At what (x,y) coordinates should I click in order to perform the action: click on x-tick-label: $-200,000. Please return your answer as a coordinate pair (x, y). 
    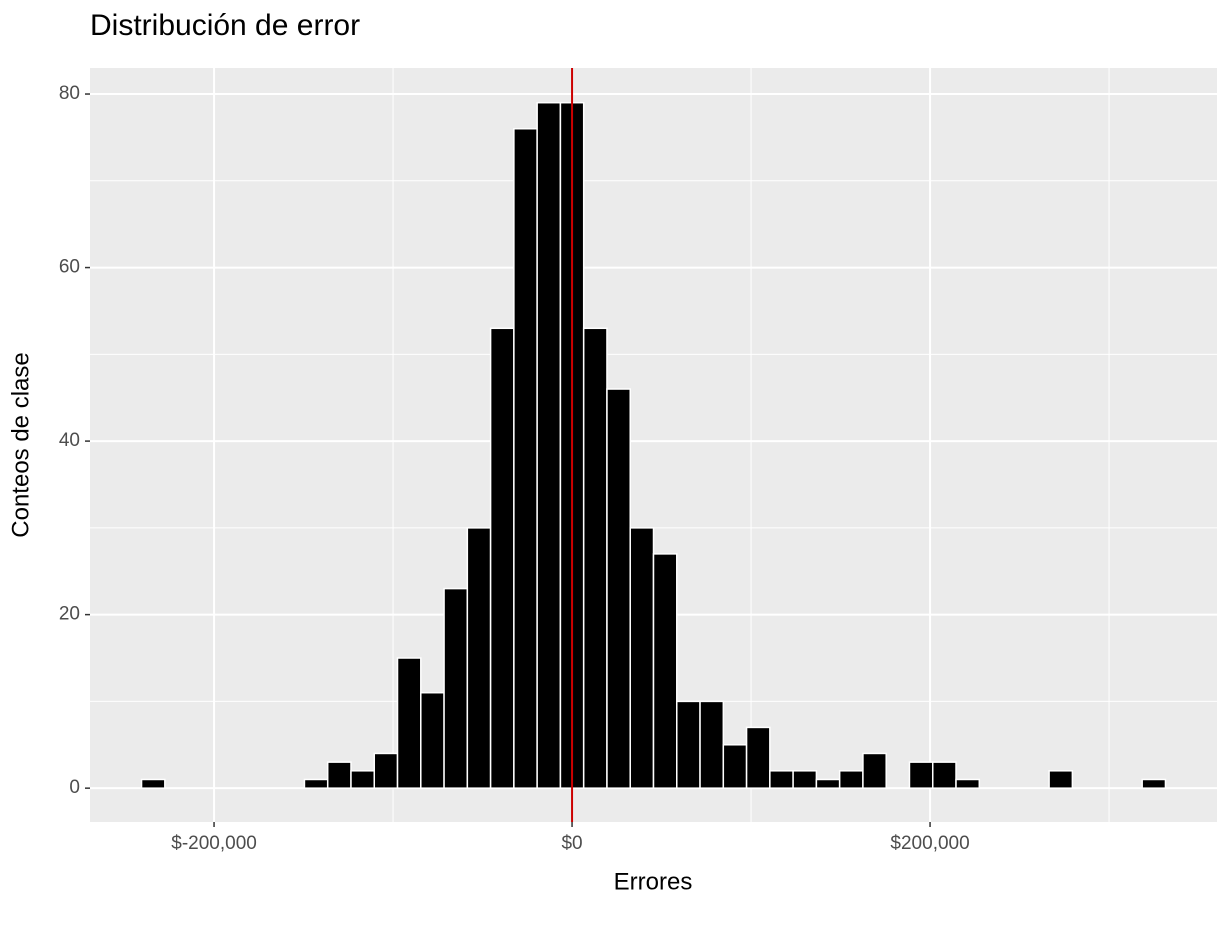
    Looking at the image, I should click on (214, 843).